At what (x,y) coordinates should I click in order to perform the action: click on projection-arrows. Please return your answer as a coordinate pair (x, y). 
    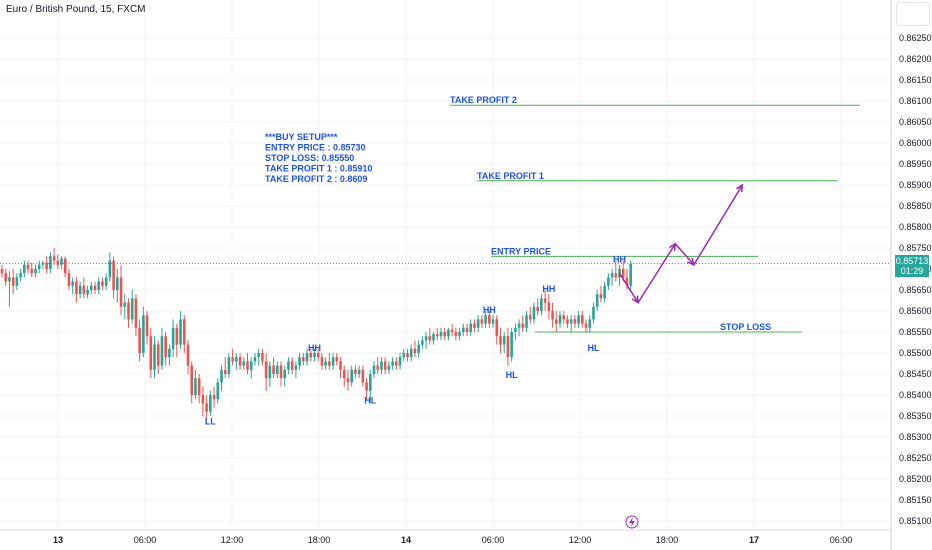
    Looking at the image, I should click on (681, 244).